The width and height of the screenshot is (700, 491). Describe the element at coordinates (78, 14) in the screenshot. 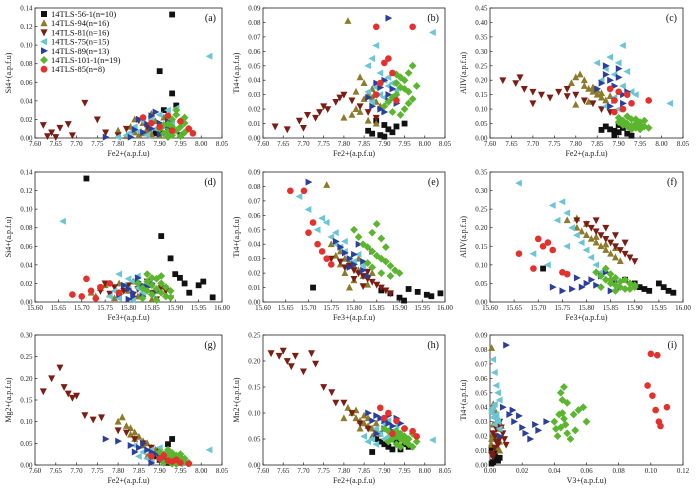

I see `legend-entry: 14TLS-56-1(n=10)` at that location.